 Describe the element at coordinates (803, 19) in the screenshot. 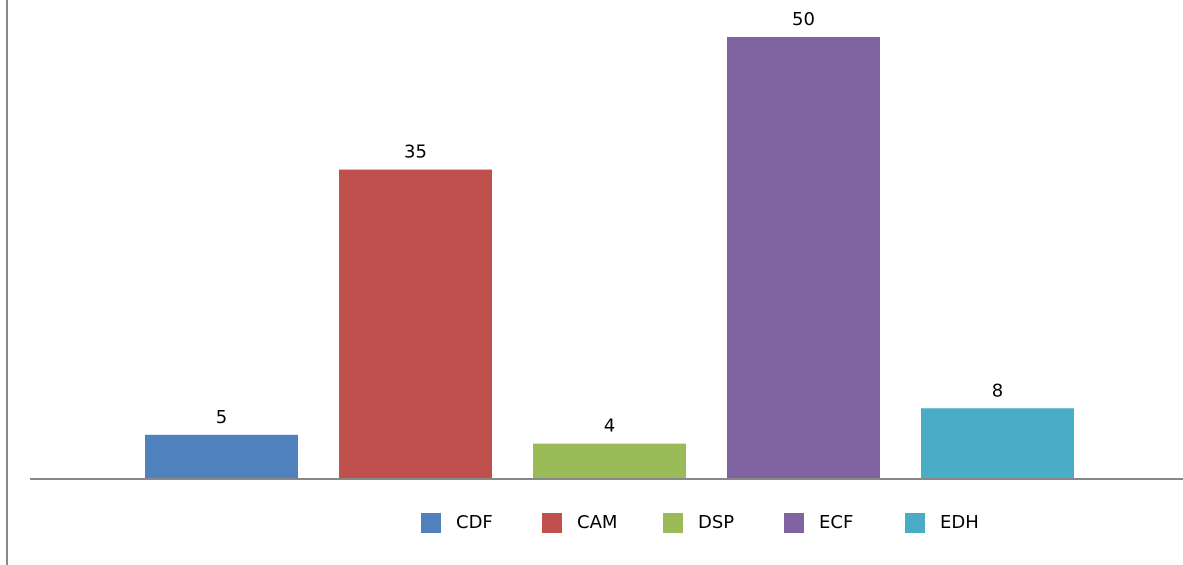

I see `data-label: 50` at that location.